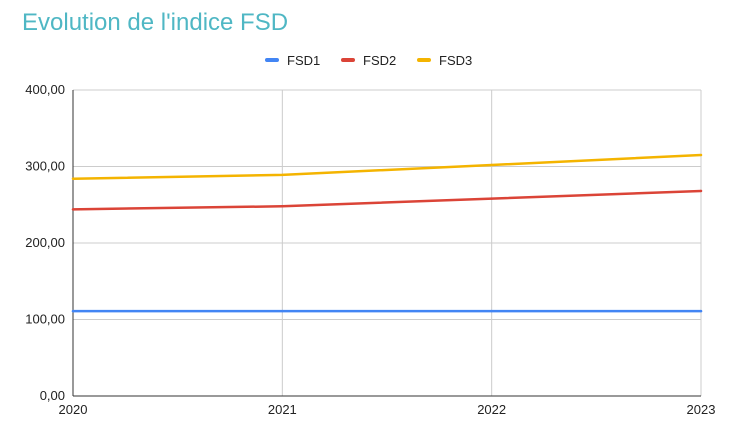 The height and width of the screenshot is (429, 736). Describe the element at coordinates (155, 22) in the screenshot. I see `chart-title: Evolution de l'indice FSD` at that location.